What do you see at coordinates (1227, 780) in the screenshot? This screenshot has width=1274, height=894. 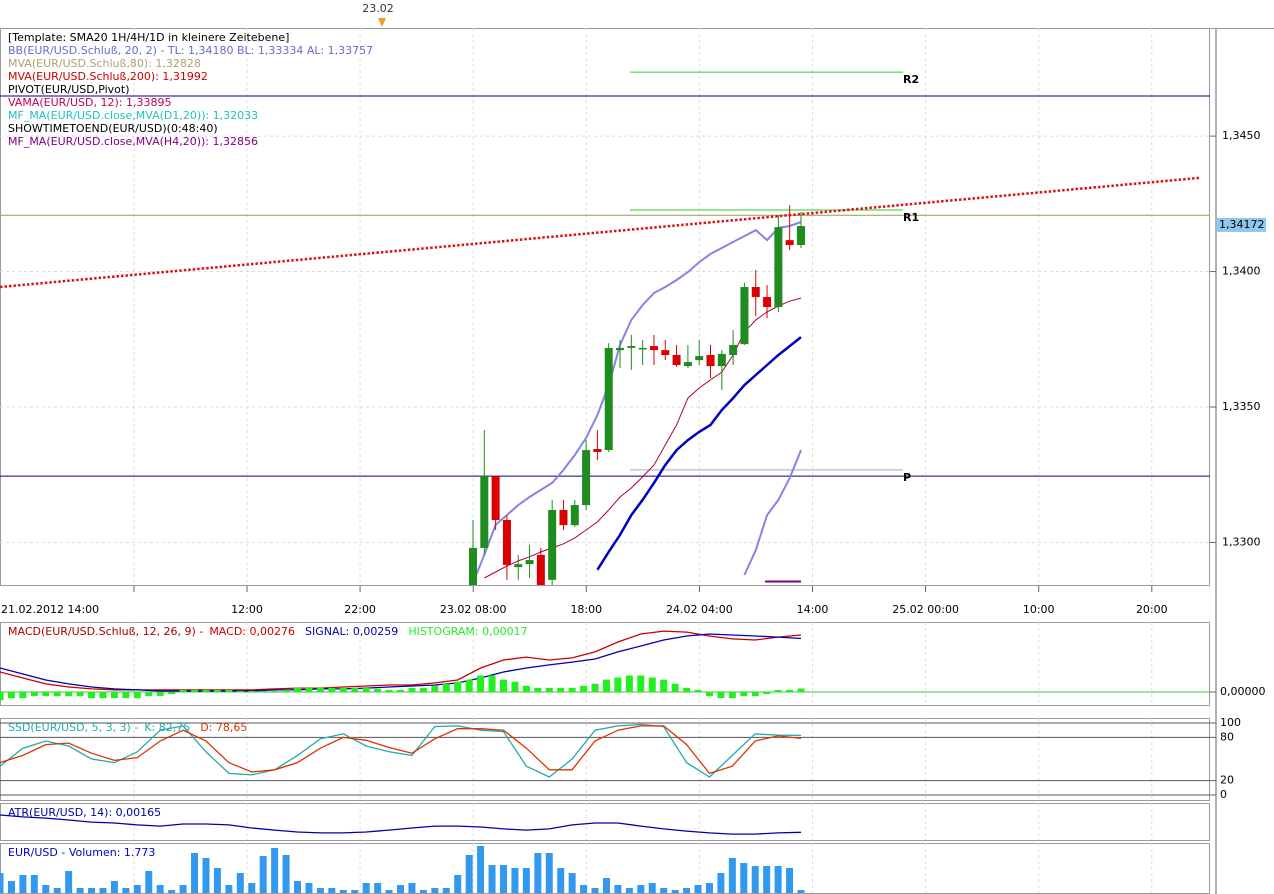 I see `y-tick-label: 20` at bounding box center [1227, 780].